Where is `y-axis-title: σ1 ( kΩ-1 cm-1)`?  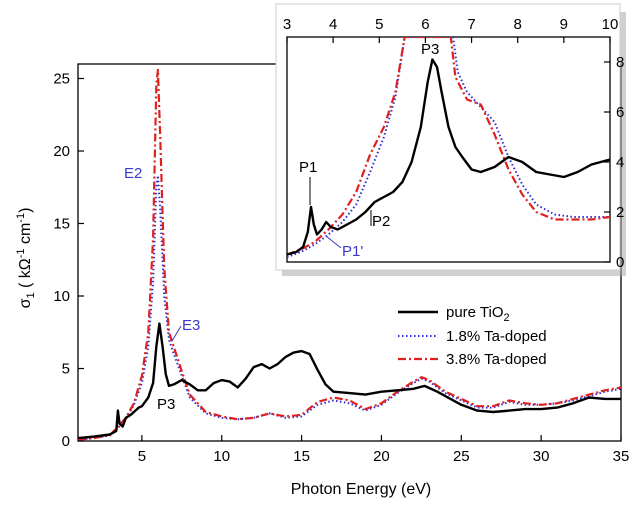
y-axis-title: σ1 ( kΩ-1 cm-1) is located at coordinates (26, 258).